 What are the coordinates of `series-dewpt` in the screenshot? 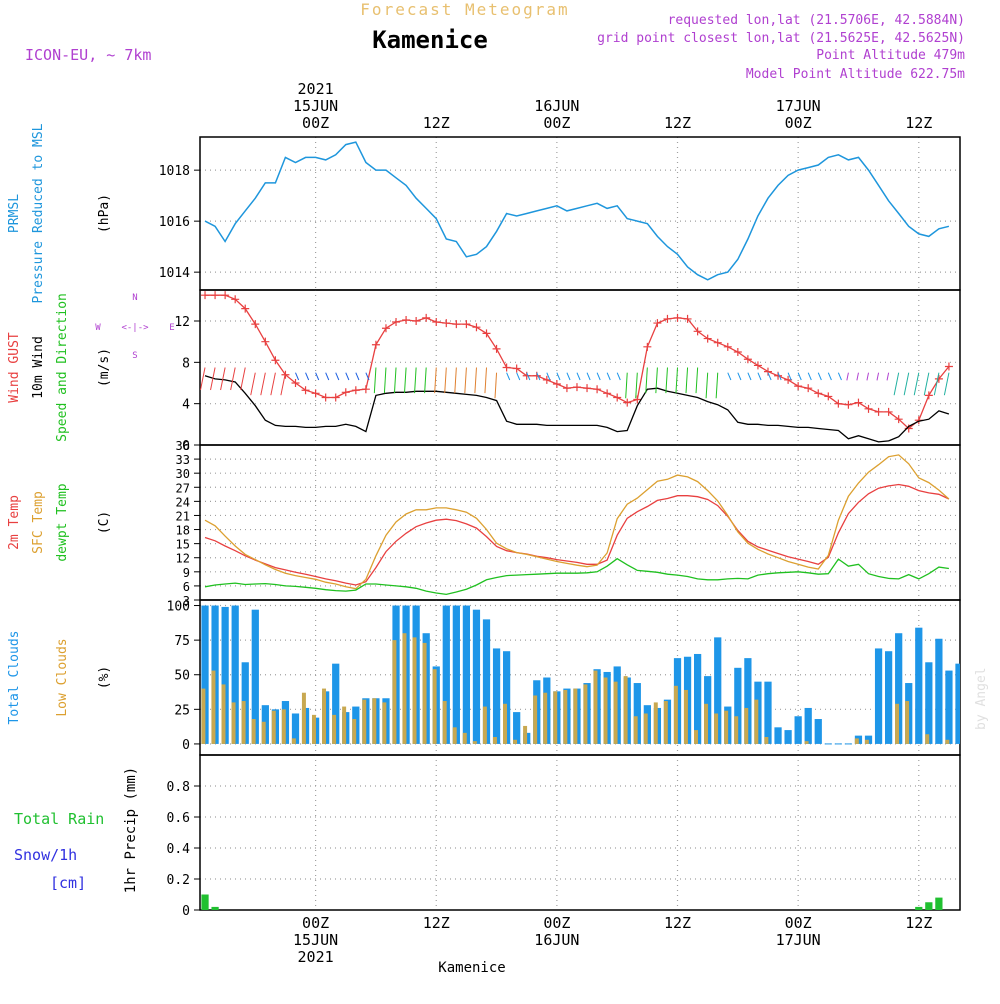 It's located at (576, 576).